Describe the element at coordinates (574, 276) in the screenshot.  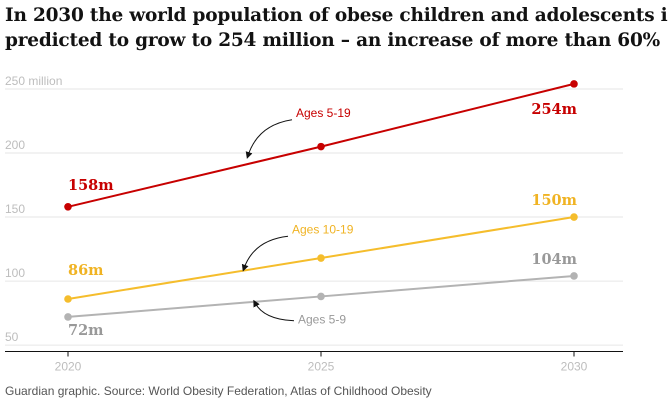
I see `data-point-ages-5-9-2030` at that location.